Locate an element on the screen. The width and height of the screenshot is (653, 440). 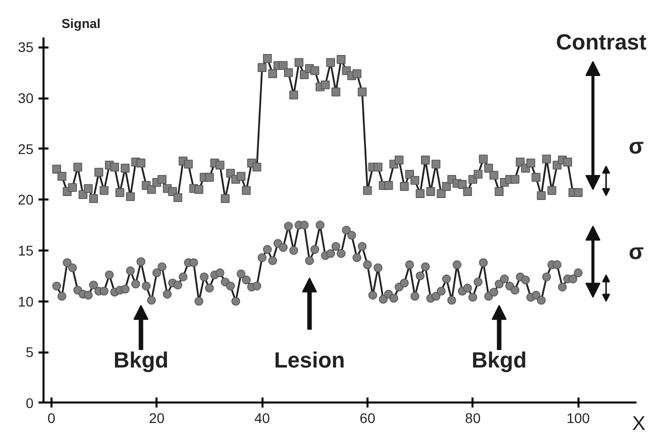
x-tick-label: 0 is located at coordinates (52, 418).